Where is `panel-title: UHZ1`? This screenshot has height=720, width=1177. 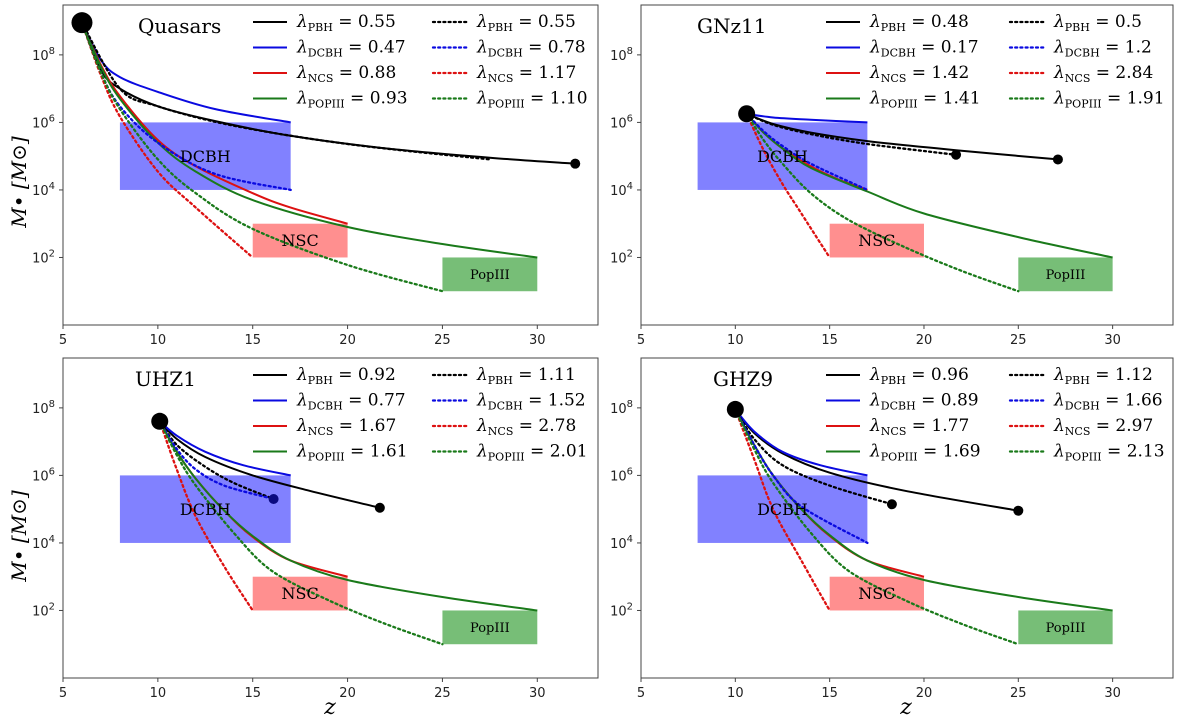
panel-title: UHZ1 is located at coordinates (165, 379).